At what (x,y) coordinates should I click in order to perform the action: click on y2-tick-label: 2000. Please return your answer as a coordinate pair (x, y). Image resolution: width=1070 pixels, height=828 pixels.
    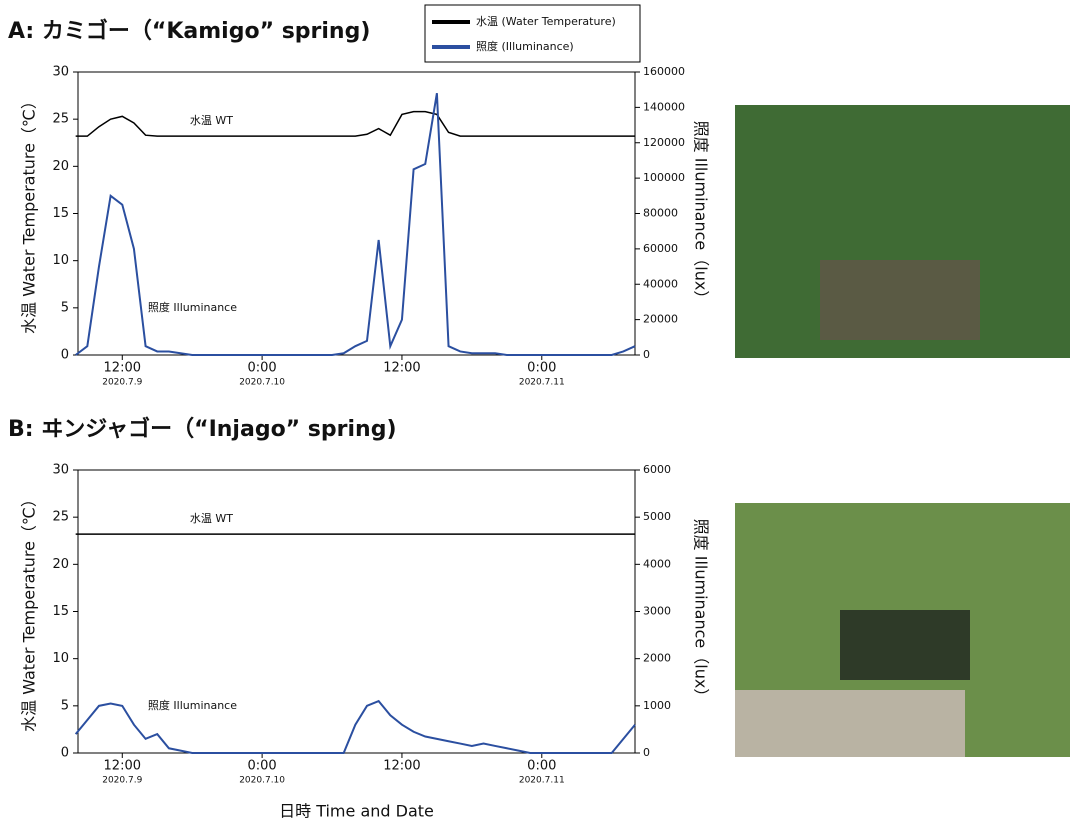
    Looking at the image, I should click on (657, 658).